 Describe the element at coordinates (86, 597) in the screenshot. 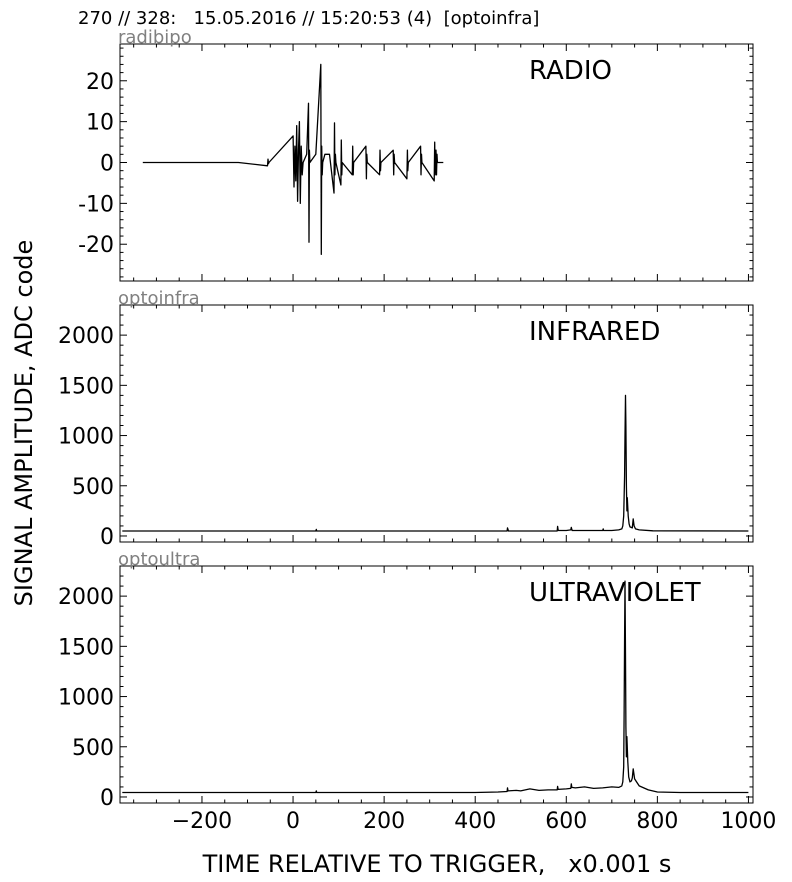

I see `ultraviolet-y-tick-label: 2000` at that location.